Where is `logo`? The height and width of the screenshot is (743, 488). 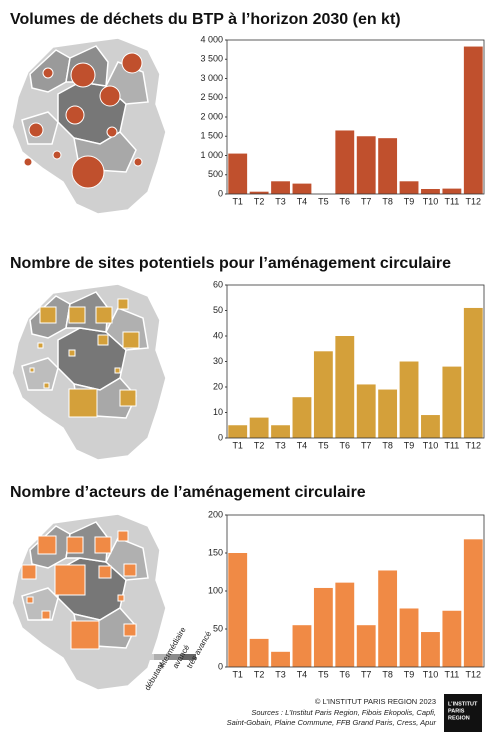 logo is located at coordinates (463, 713).